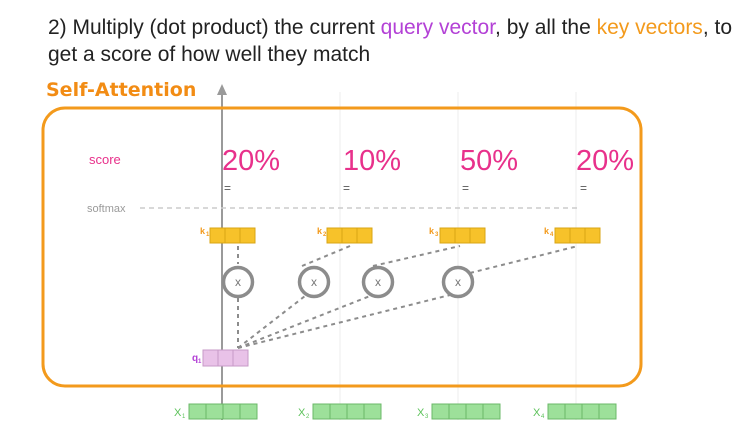  Describe the element at coordinates (325, 235) in the screenshot. I see `key-subscript: 2` at that location.